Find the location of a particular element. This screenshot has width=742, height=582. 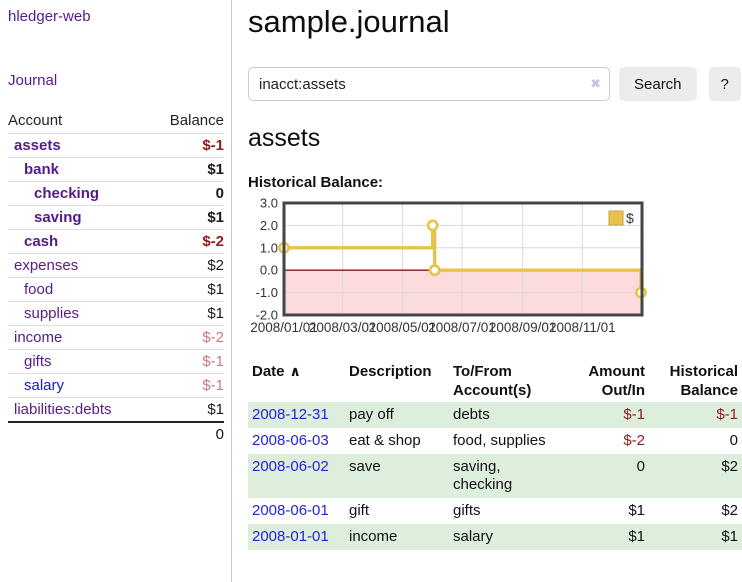

account-balance: $-2 is located at coordinates (213, 241).